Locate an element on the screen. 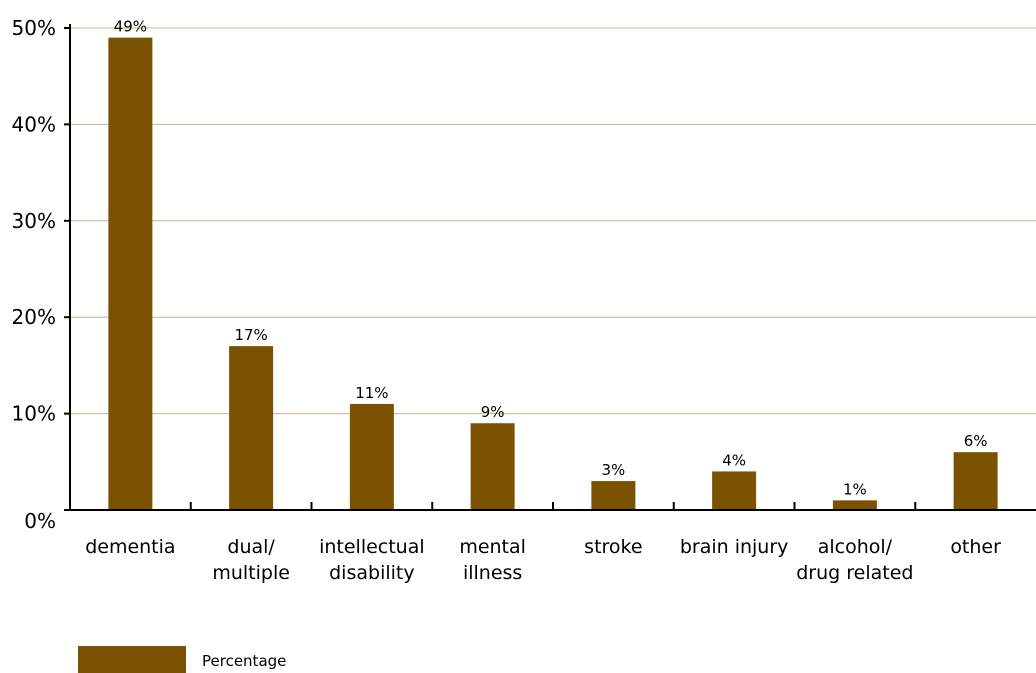 This screenshot has width=1036, height=673. y-tick-label: 30% is located at coordinates (34, 221).